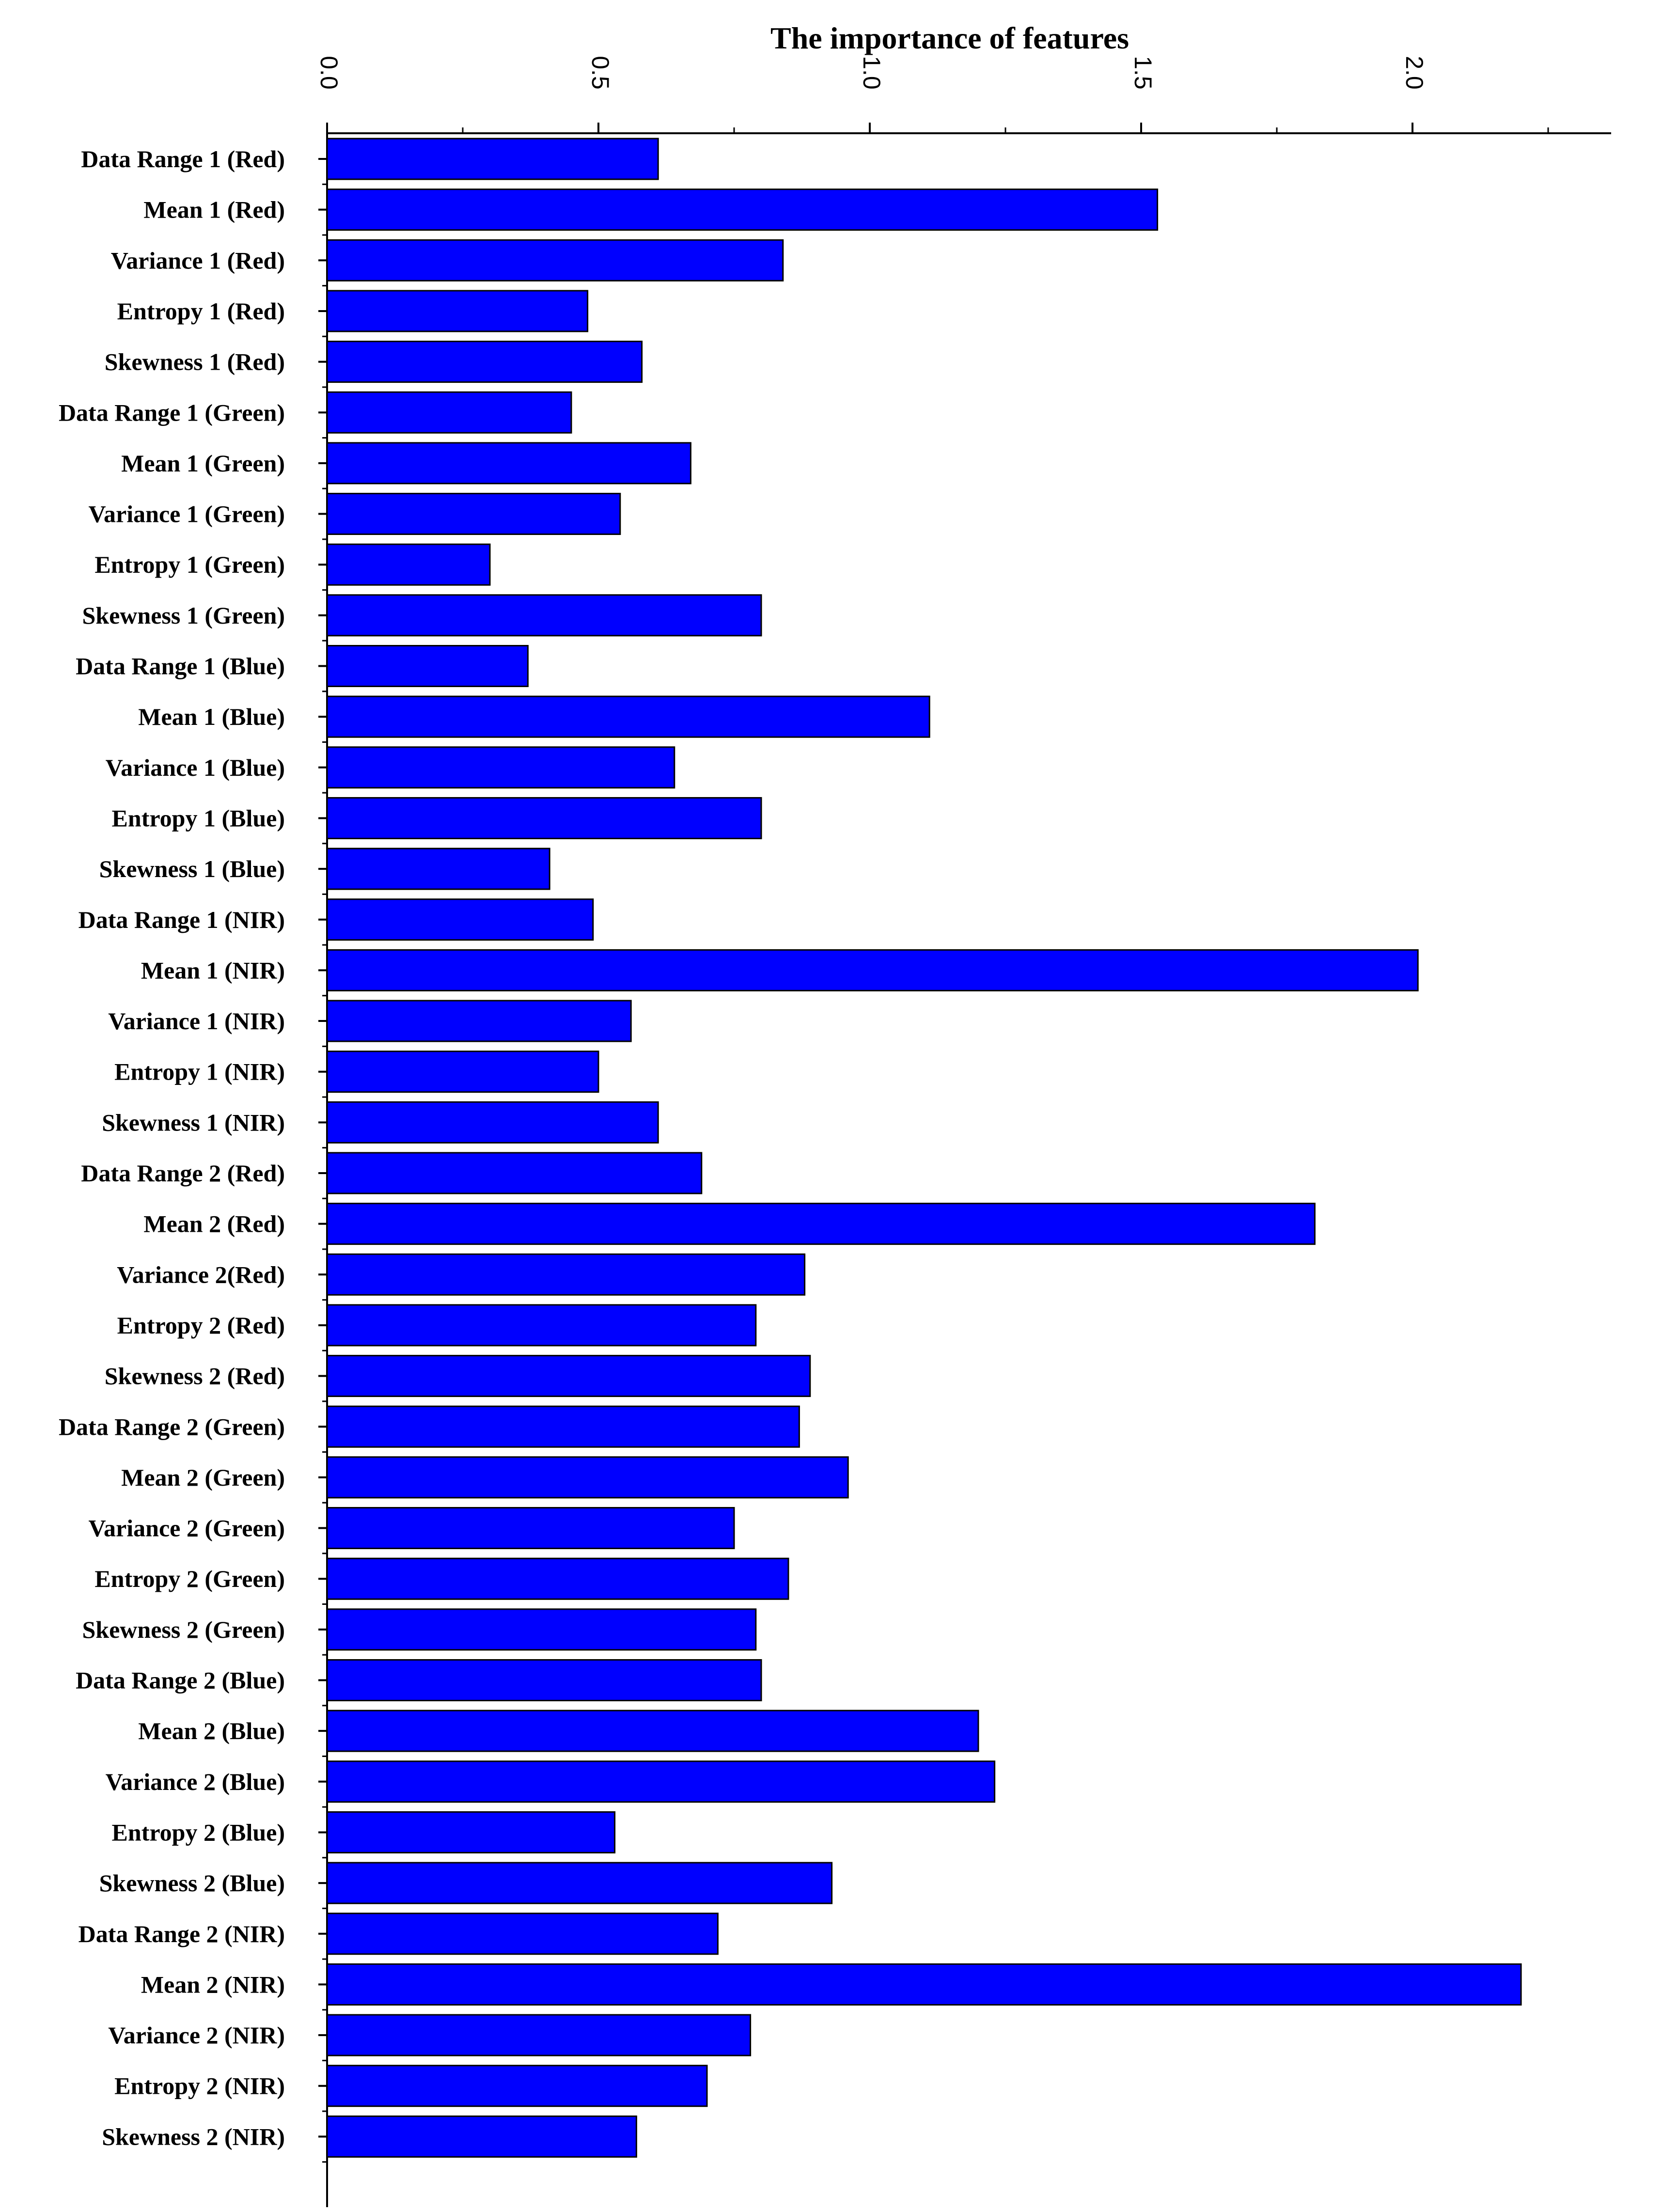 The width and height of the screenshot is (1663, 2212). What do you see at coordinates (192, 868) in the screenshot?
I see `category-label: Skewness 1 (Blue)` at bounding box center [192, 868].